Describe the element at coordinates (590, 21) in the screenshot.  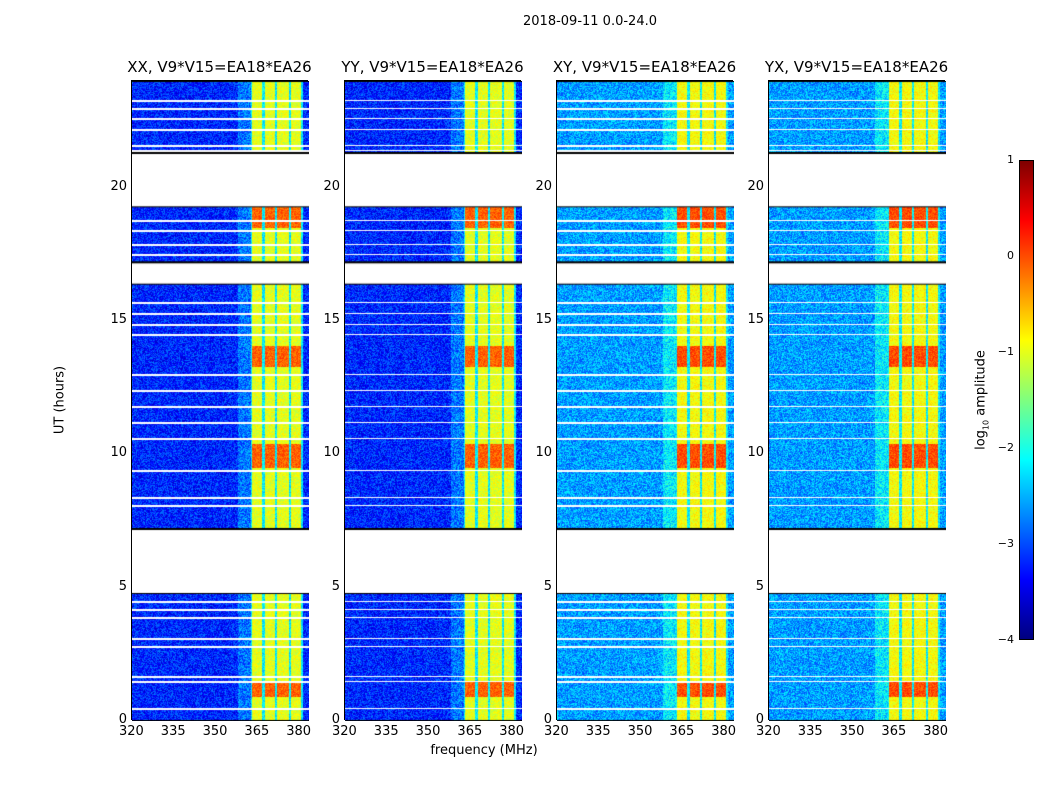
I see `figure-title: 2018-09-11 0.0-24.0` at that location.